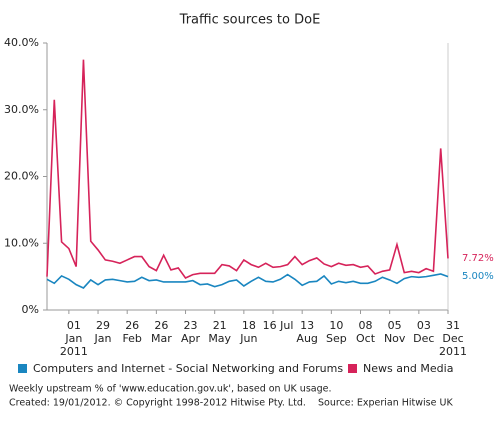 The image size is (500, 425). I want to click on x-tick-label: 08 Oct, so click(365, 332).